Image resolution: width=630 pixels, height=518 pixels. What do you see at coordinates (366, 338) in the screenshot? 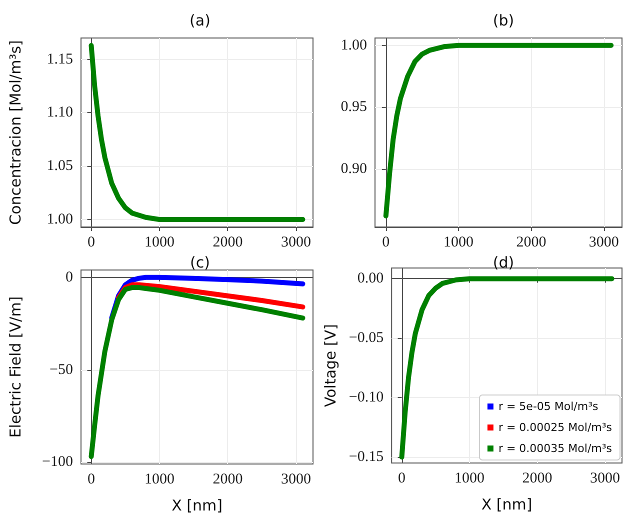
I see `y-tick-label: −0.05` at bounding box center [366, 338].